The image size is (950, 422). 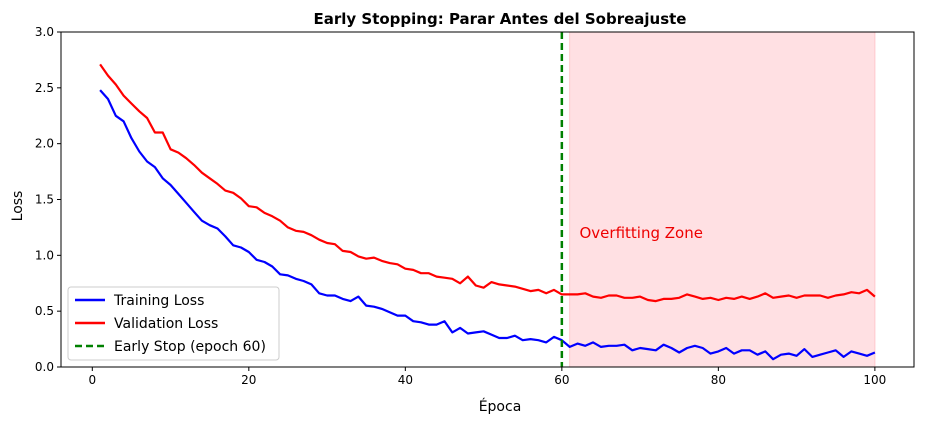 What do you see at coordinates (44, 32) in the screenshot?
I see `y-tick-label: 3.0` at bounding box center [44, 32].